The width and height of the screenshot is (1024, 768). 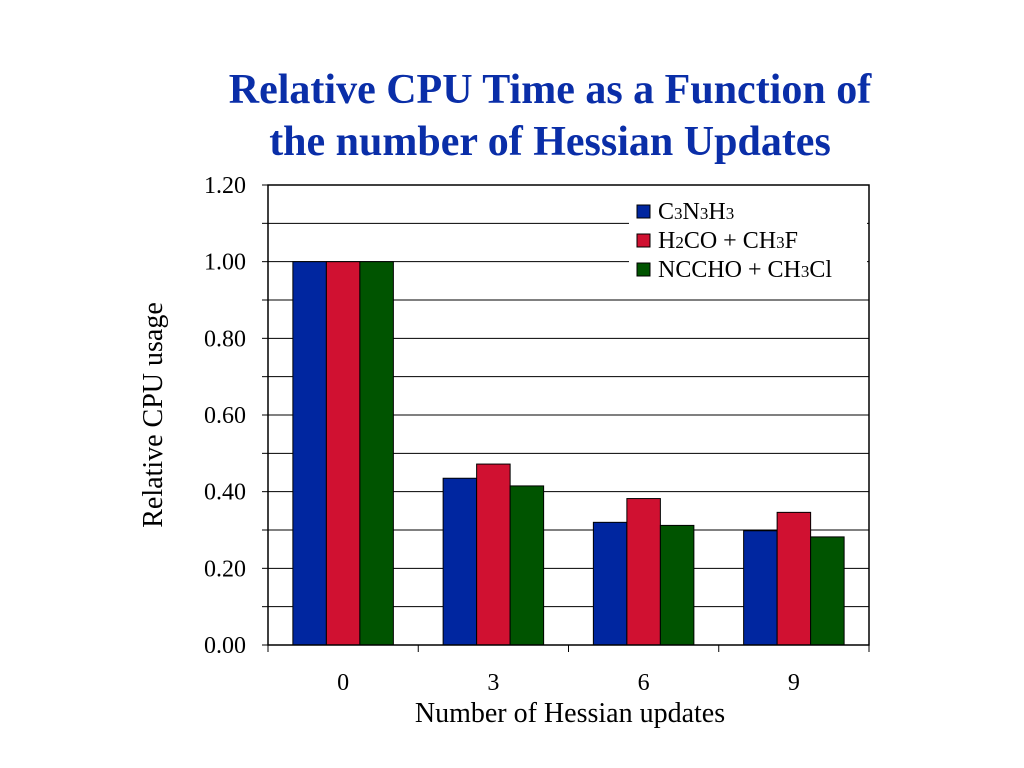 I want to click on x-tick-label: 0, so click(x=343, y=683).